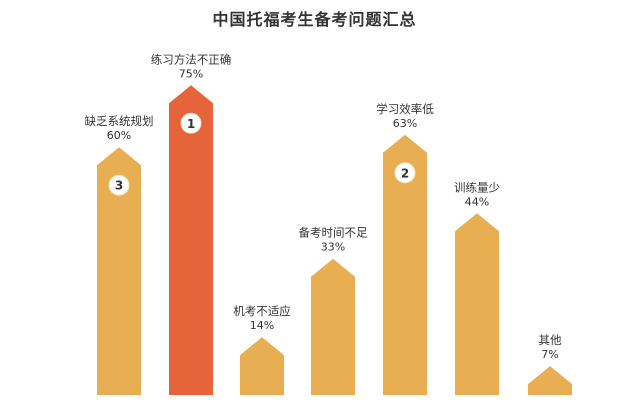  What do you see at coordinates (477, 201) in the screenshot?
I see `value-label: 44%` at bounding box center [477, 201].